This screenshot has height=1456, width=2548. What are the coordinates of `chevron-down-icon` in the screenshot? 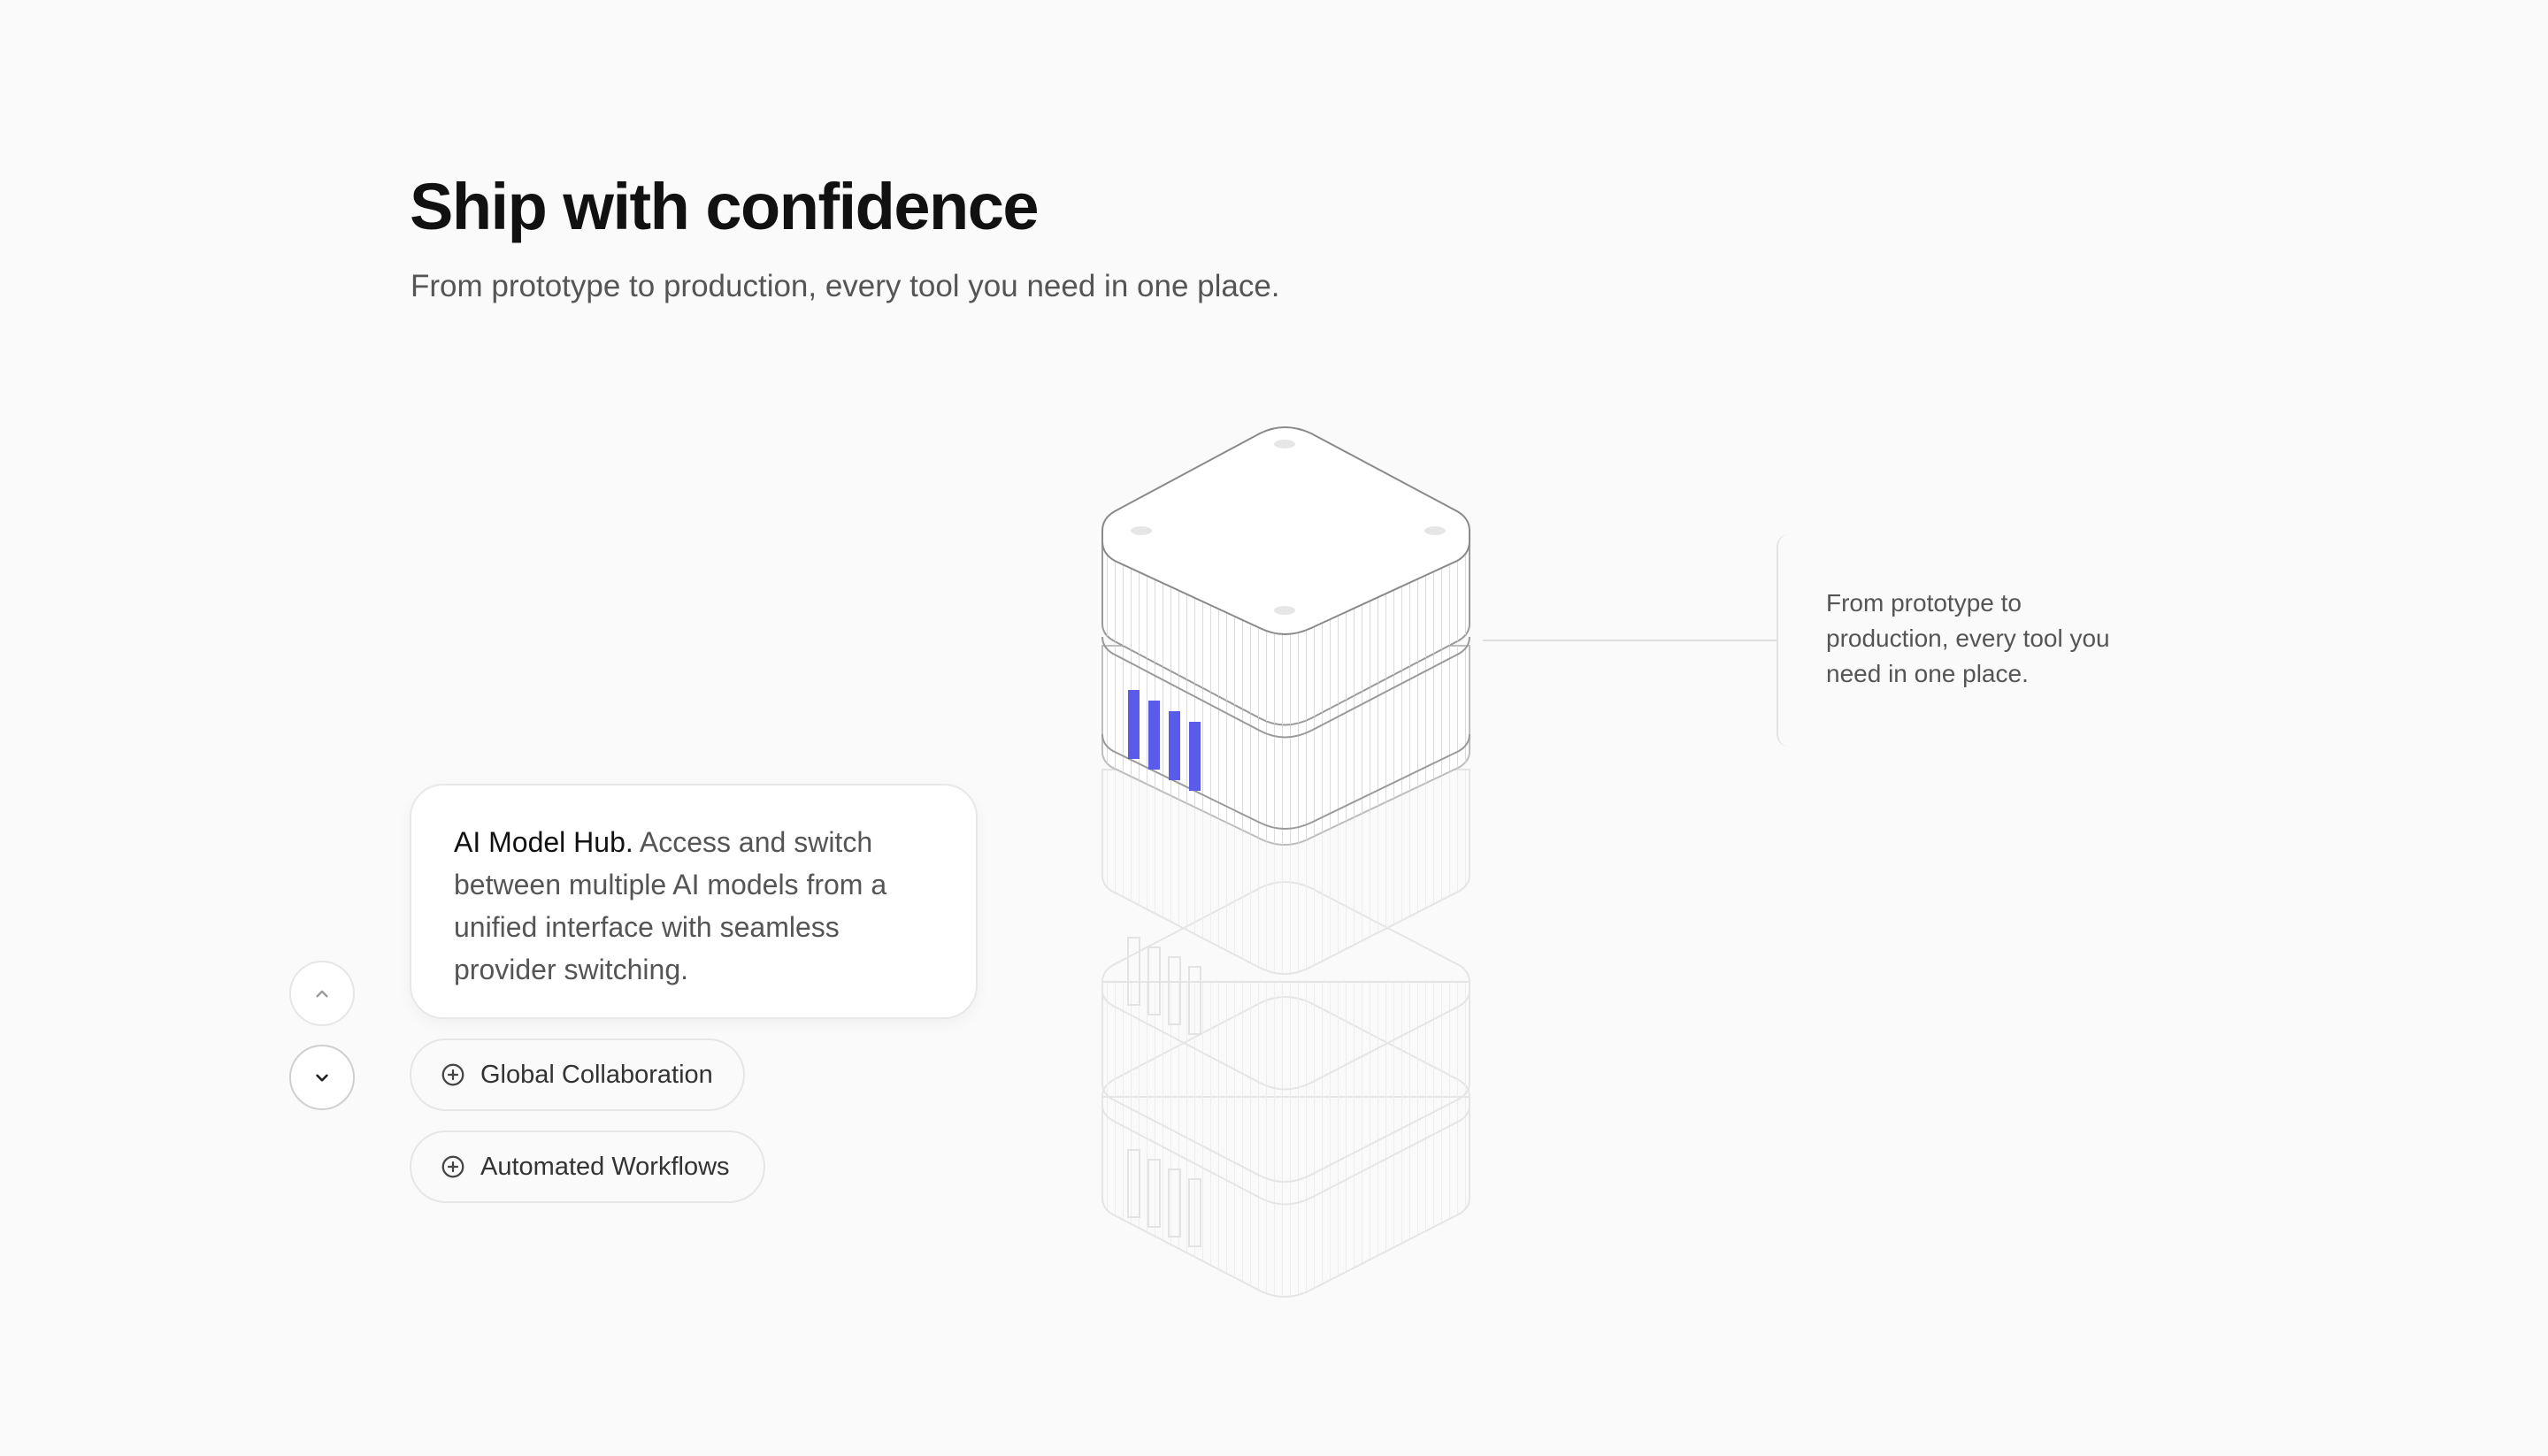 It's located at (322, 1078).